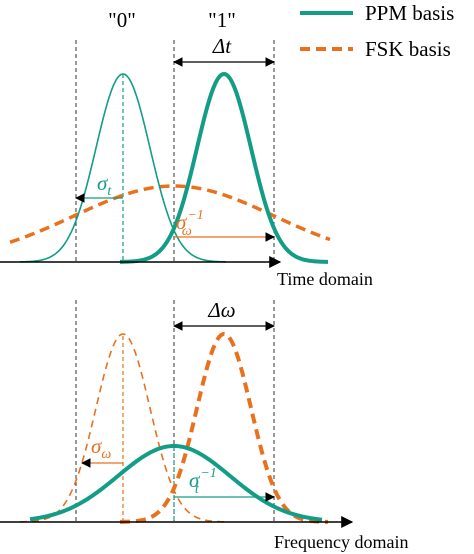 The image size is (474, 554). Describe the element at coordinates (197, 489) in the screenshot. I see `freq-sigma-inv-sub: t` at that location.